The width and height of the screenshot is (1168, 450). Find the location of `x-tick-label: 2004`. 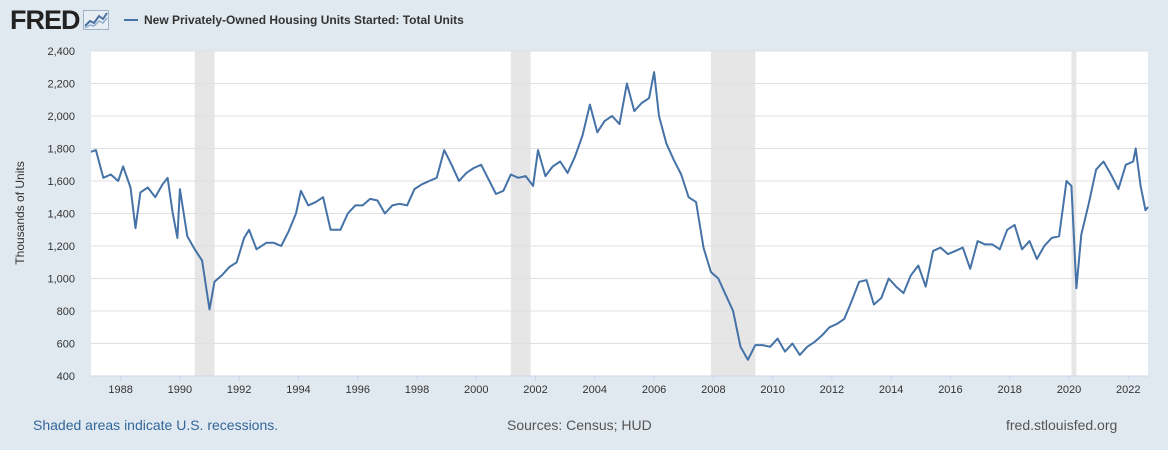

x-tick-label: 2004 is located at coordinates (595, 390).